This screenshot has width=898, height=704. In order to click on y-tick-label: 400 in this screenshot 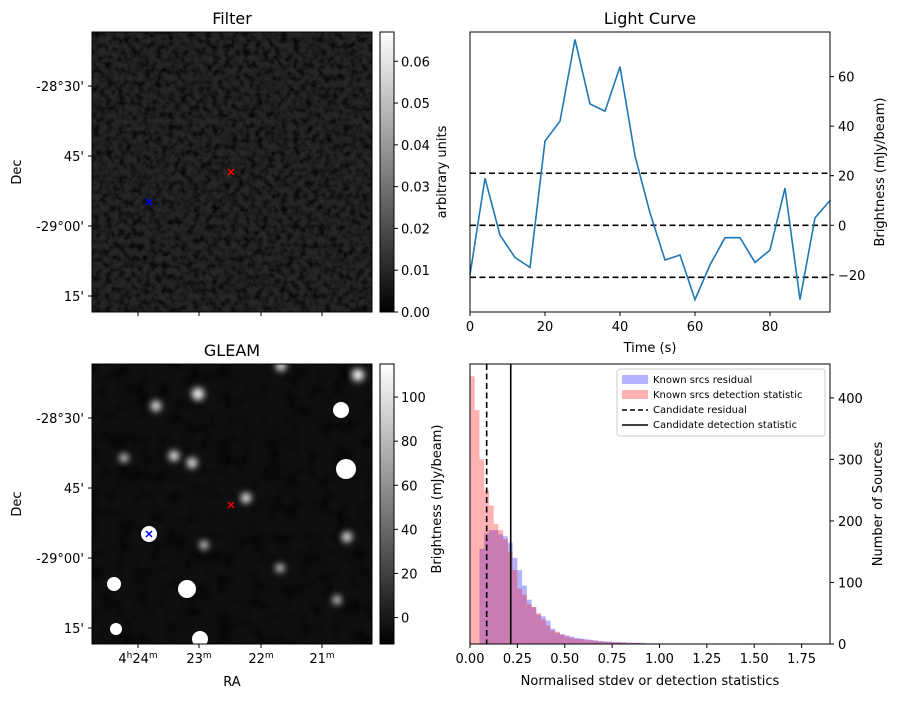, I will do `click(850, 399)`.